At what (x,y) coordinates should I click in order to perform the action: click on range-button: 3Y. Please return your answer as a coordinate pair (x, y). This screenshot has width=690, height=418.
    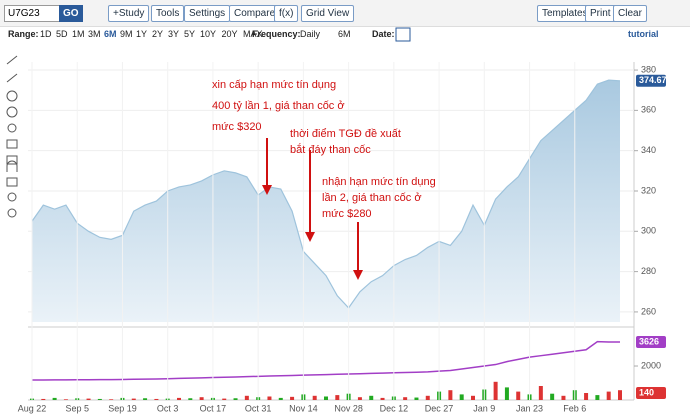
    Looking at the image, I should click on (174, 34).